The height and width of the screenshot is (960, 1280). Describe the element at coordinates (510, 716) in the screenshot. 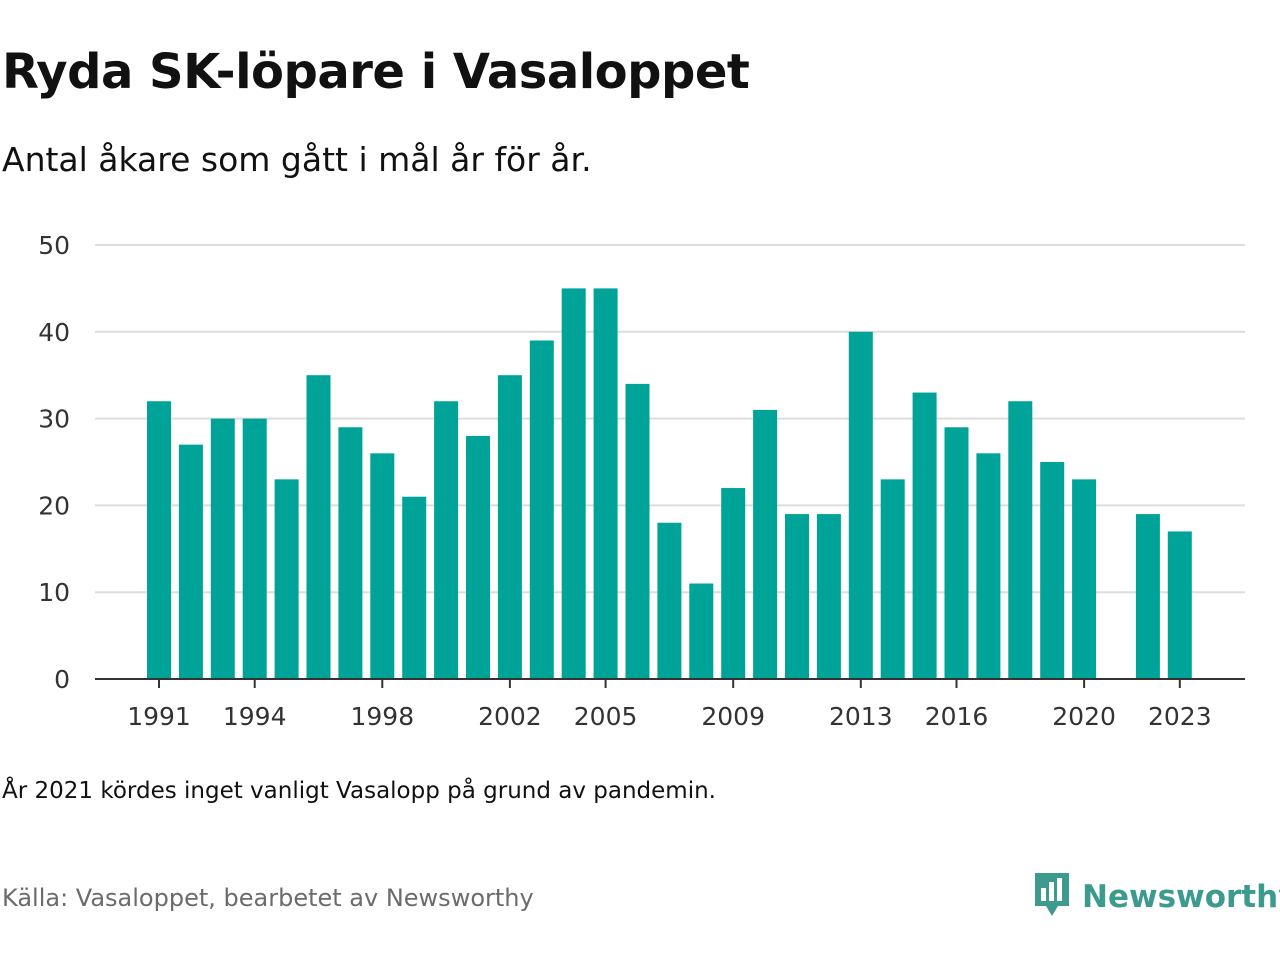

I see `x-tick-label: 2002` at that location.